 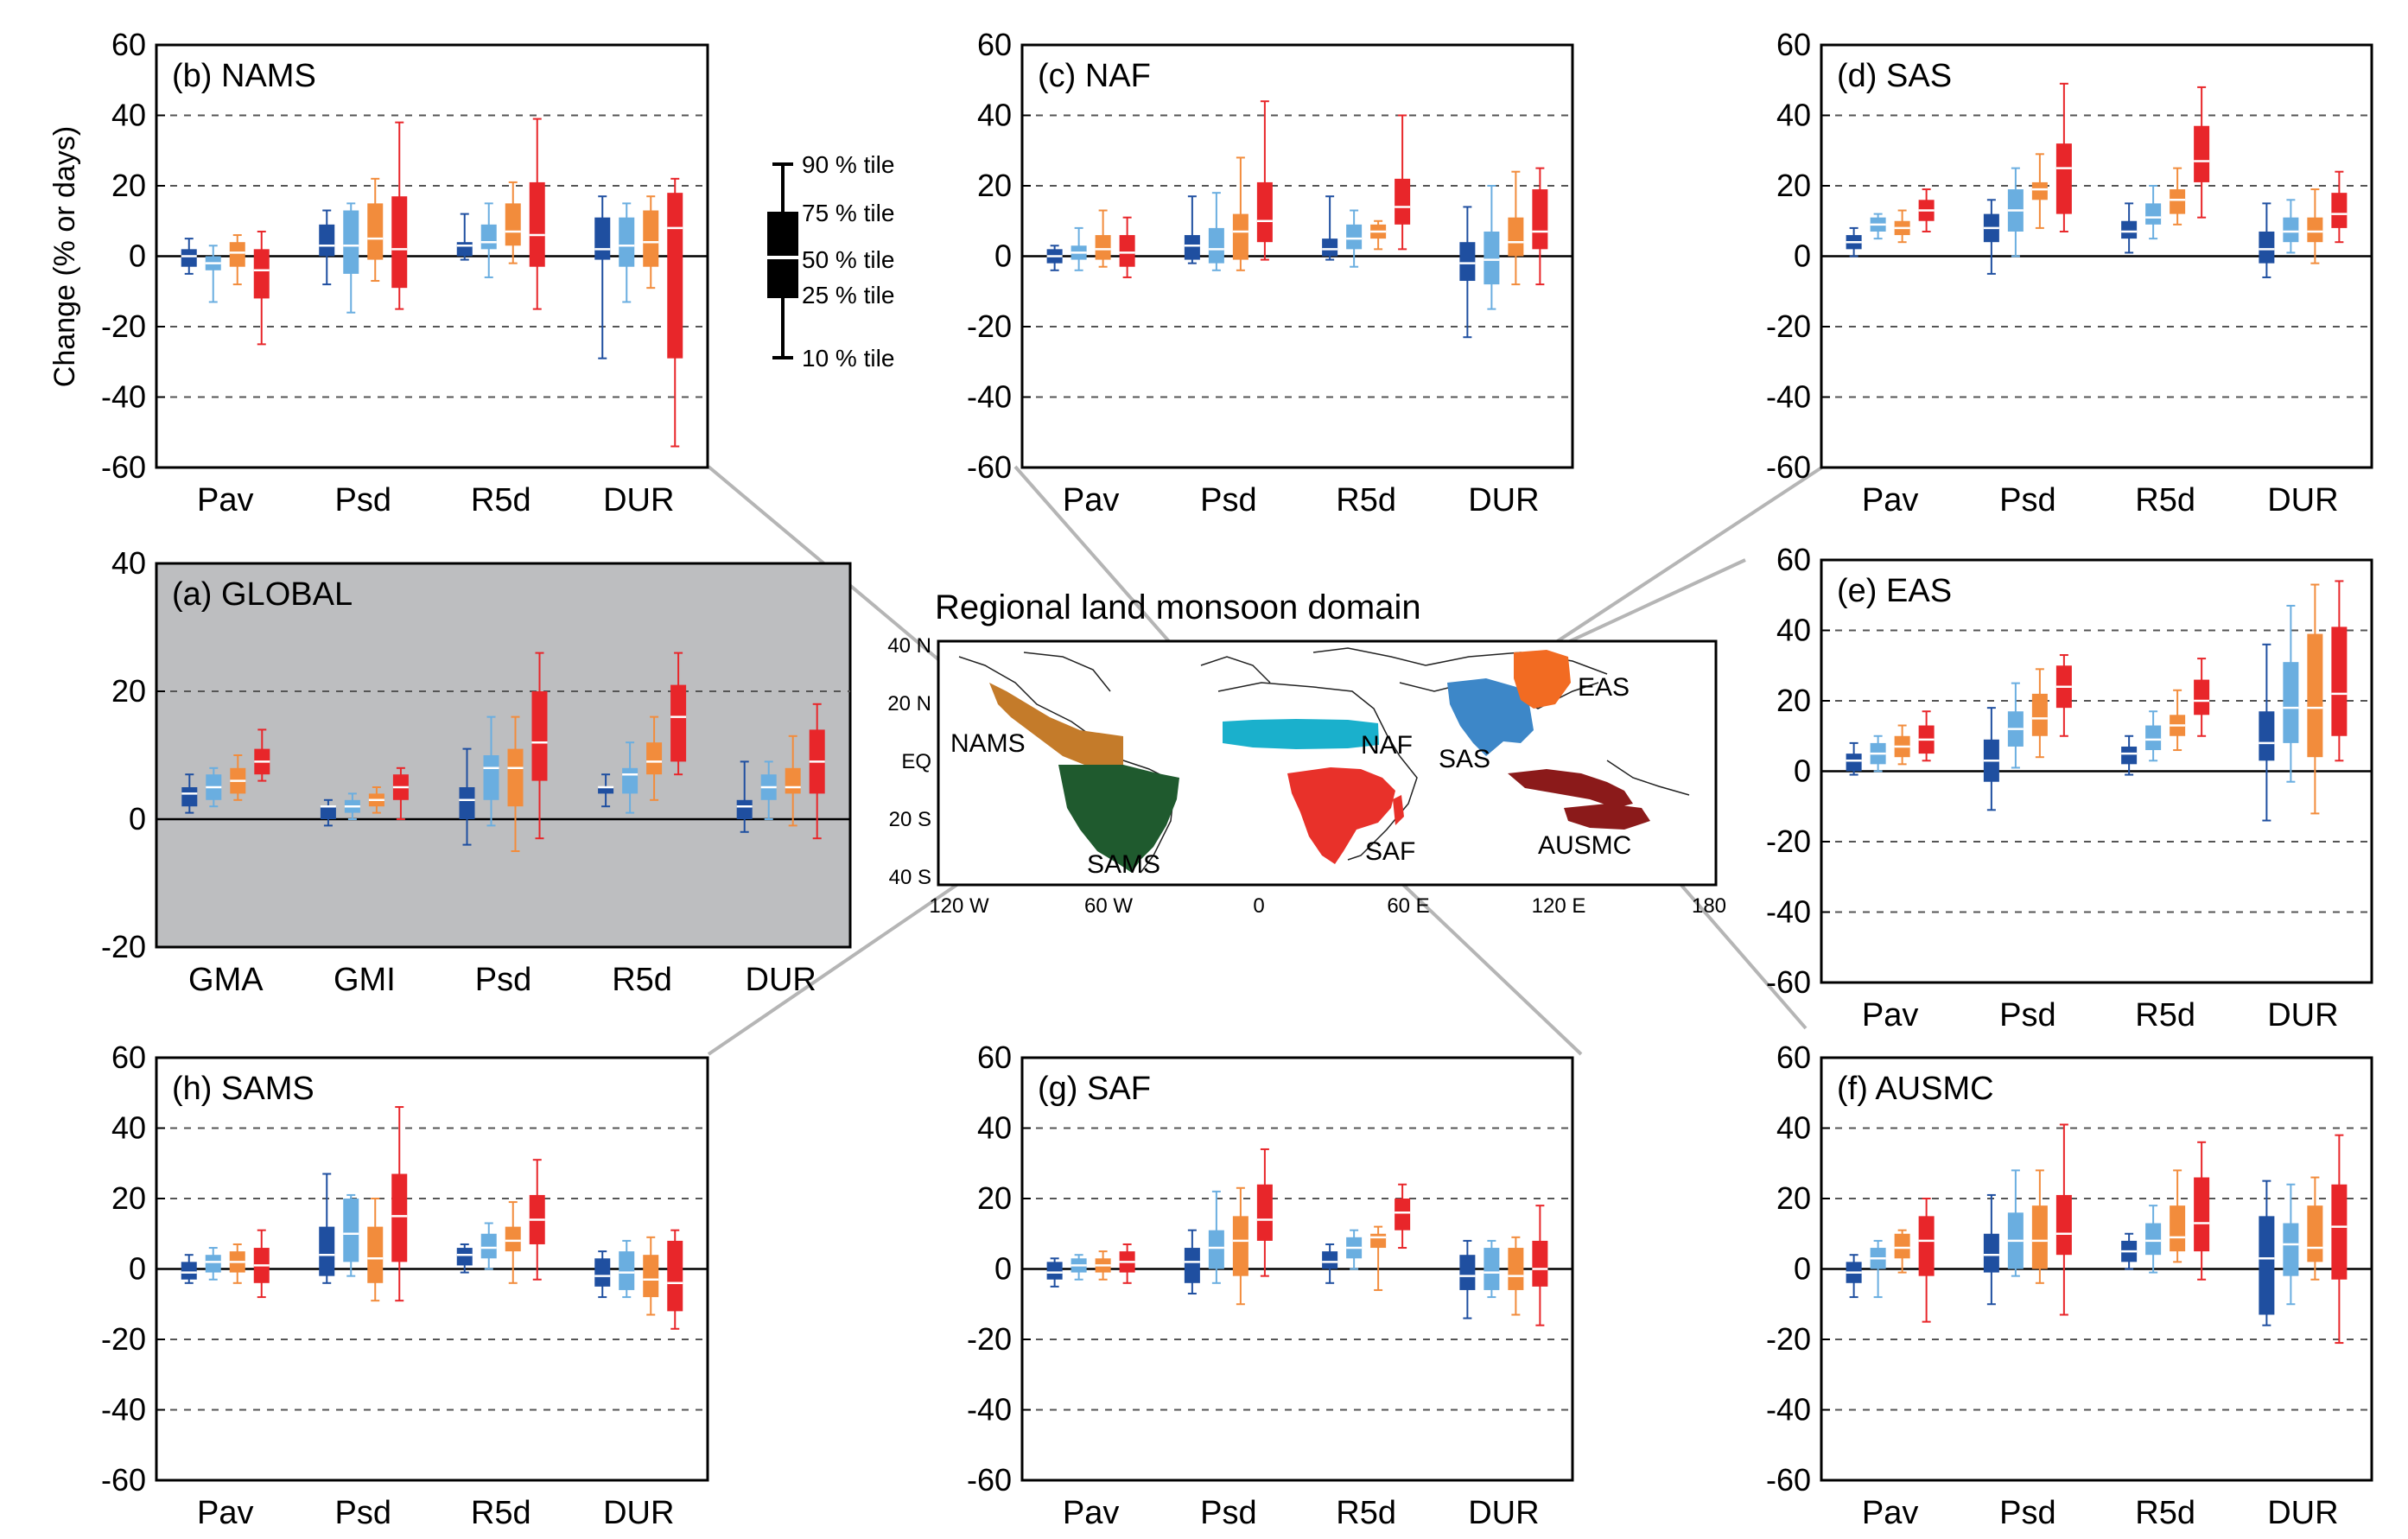 What do you see at coordinates (782, 255) in the screenshot?
I see `legend-box` at bounding box center [782, 255].